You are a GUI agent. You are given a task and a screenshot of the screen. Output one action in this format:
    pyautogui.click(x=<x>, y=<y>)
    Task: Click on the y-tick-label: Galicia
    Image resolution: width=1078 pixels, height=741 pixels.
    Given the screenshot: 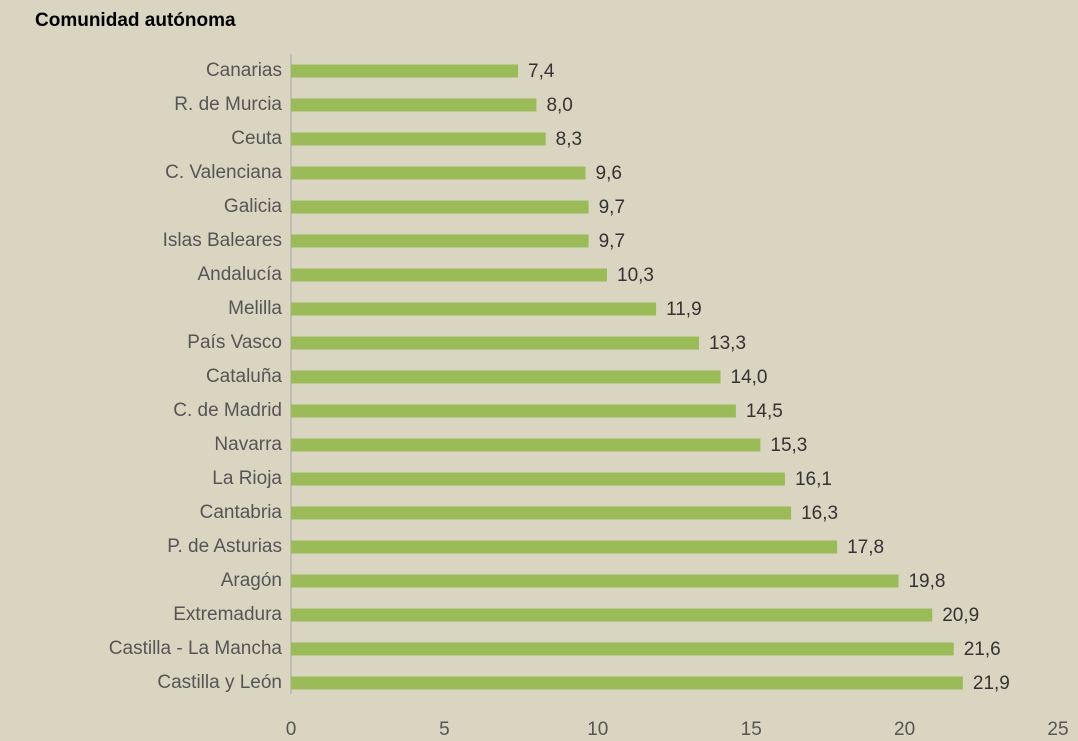 What is the action you would take?
    pyautogui.click(x=253, y=206)
    